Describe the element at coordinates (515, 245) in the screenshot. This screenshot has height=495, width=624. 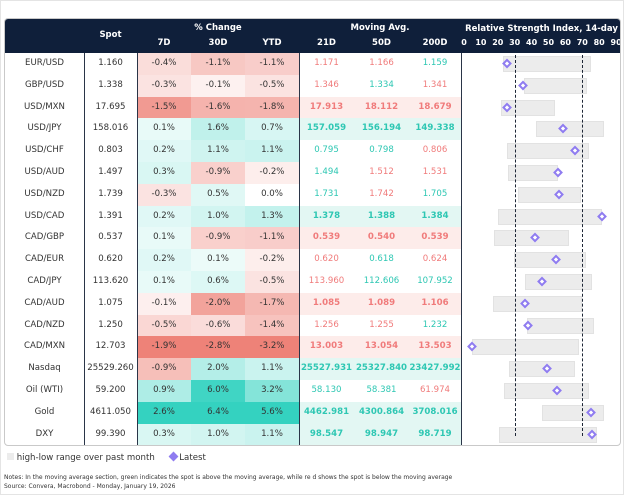
I see `rsi-threshold-line` at that location.